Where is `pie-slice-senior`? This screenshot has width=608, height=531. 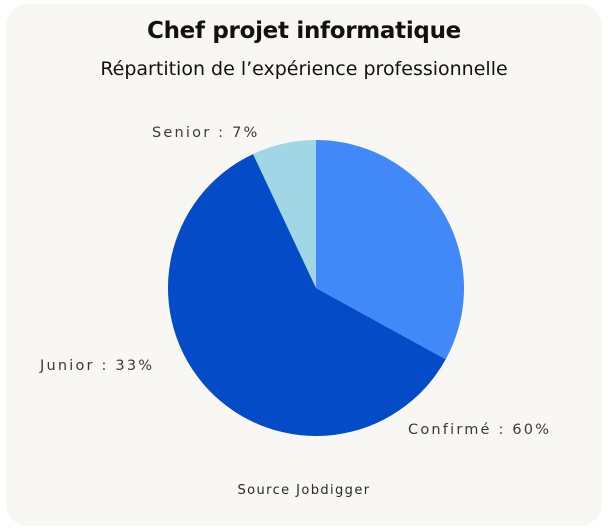 pie-slice-senior is located at coordinates (284, 214).